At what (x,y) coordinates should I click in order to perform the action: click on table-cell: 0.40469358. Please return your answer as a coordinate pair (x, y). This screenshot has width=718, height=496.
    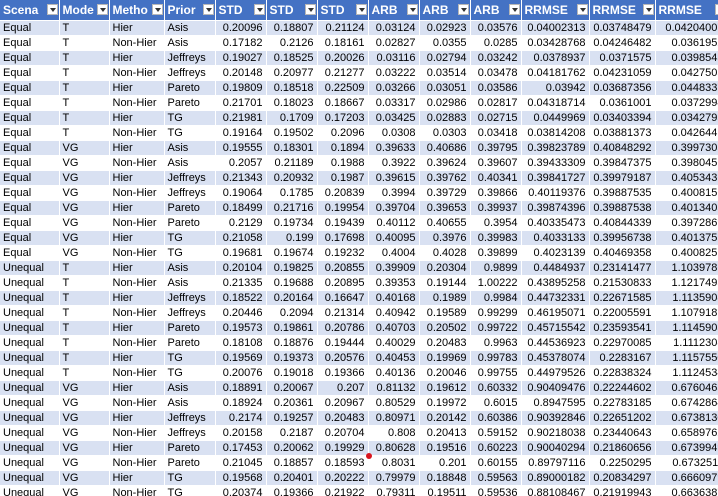
    Looking at the image, I should click on (622, 253).